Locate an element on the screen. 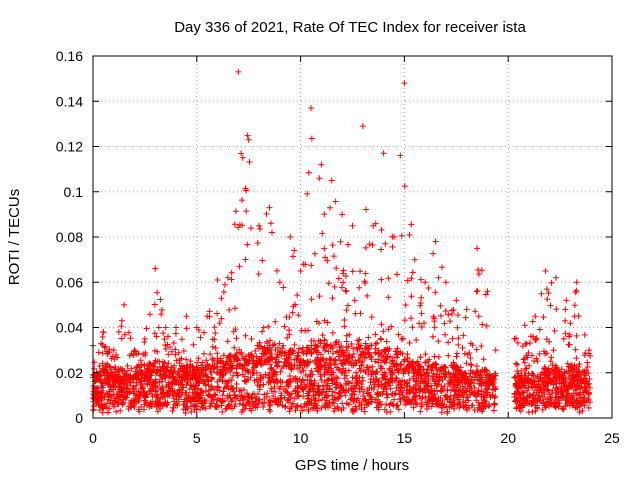 This screenshot has height=480, width=640. y-tick-label: 0.12 is located at coordinates (69, 147).